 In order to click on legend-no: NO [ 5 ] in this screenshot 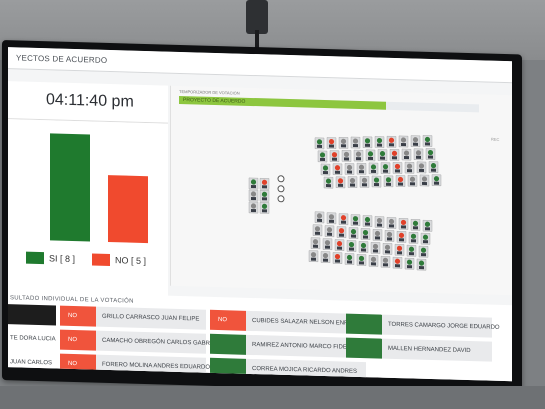, I will do `click(119, 260)`.